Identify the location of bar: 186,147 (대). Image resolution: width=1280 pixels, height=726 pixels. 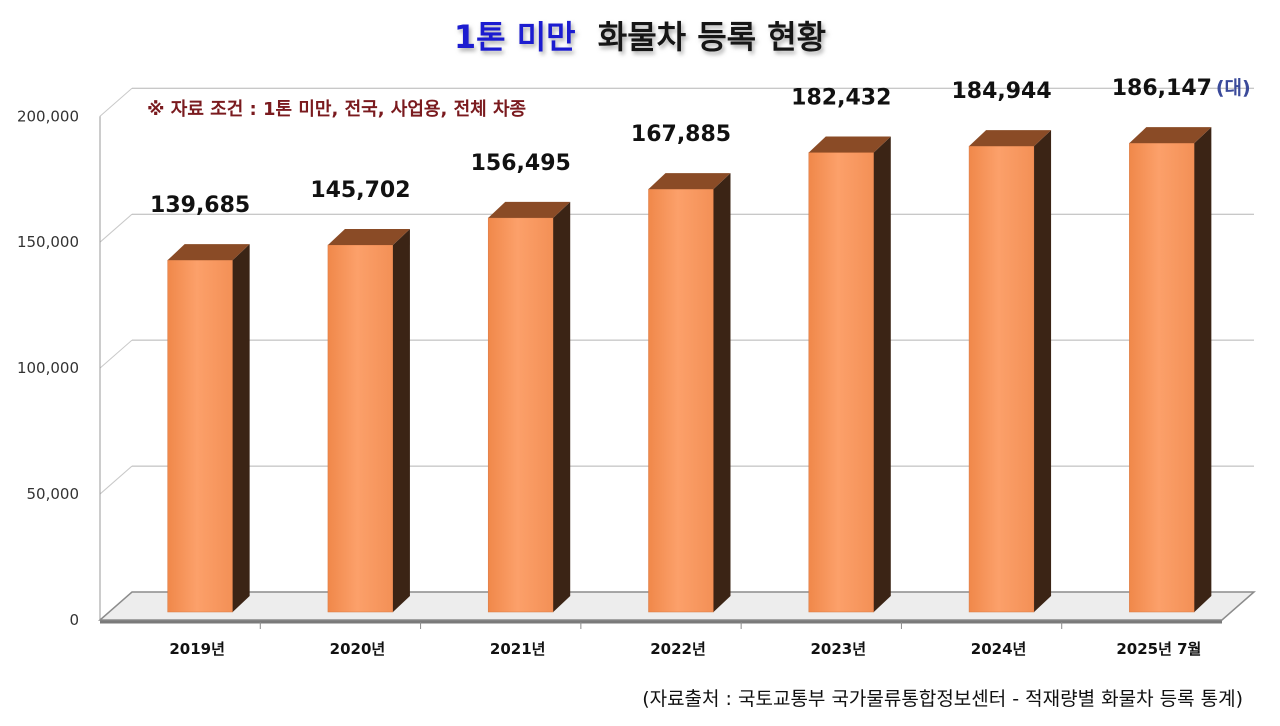
(1181, 344).